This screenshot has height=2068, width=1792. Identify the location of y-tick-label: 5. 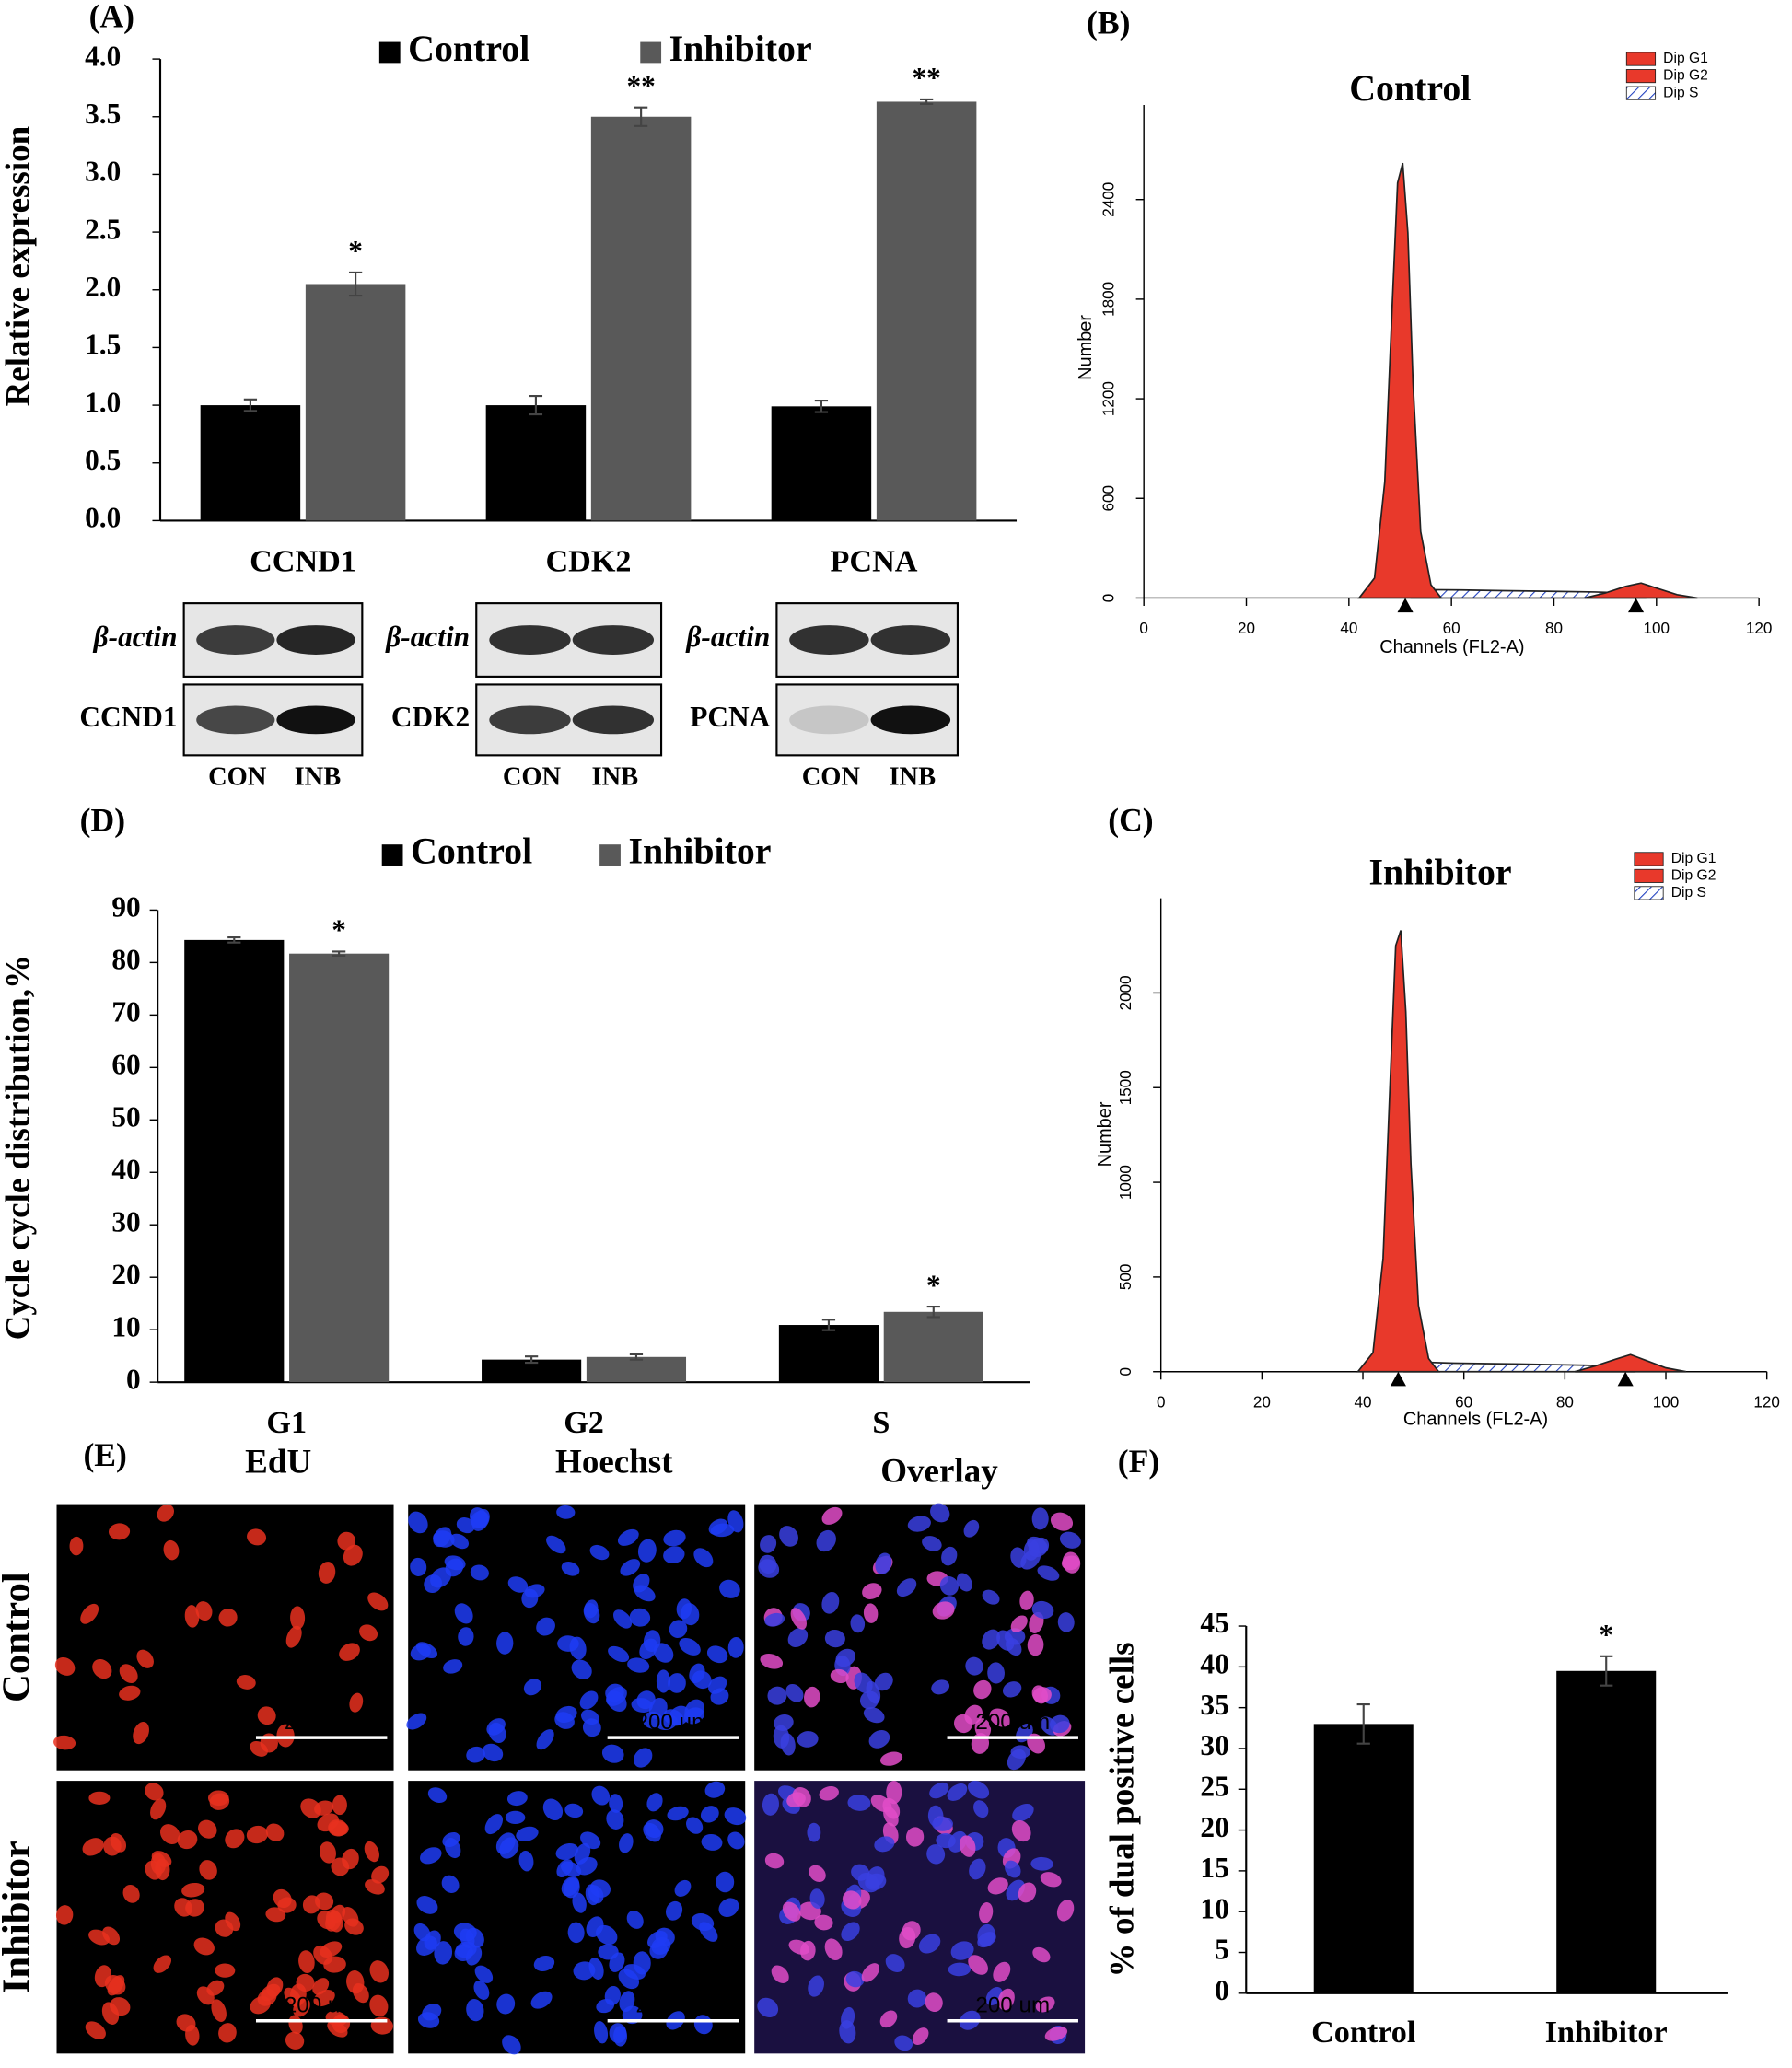
(1222, 1950).